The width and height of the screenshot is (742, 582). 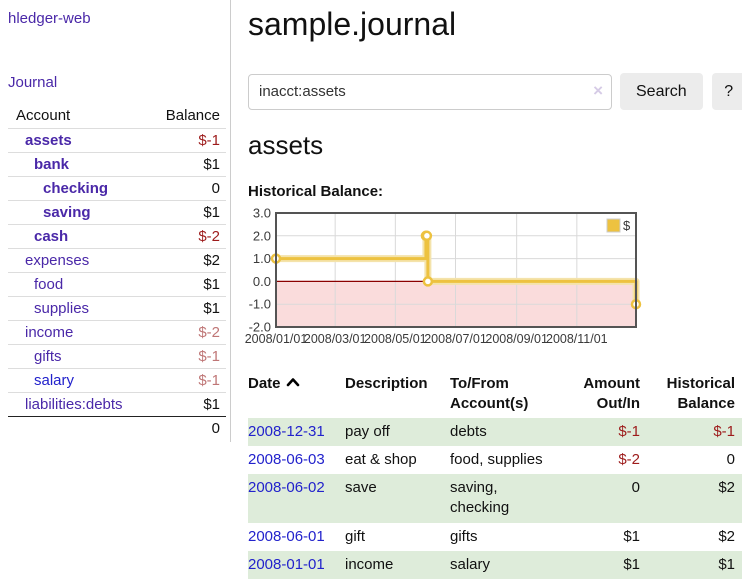 I want to click on svg-text: 3.0, so click(x=262, y=213).